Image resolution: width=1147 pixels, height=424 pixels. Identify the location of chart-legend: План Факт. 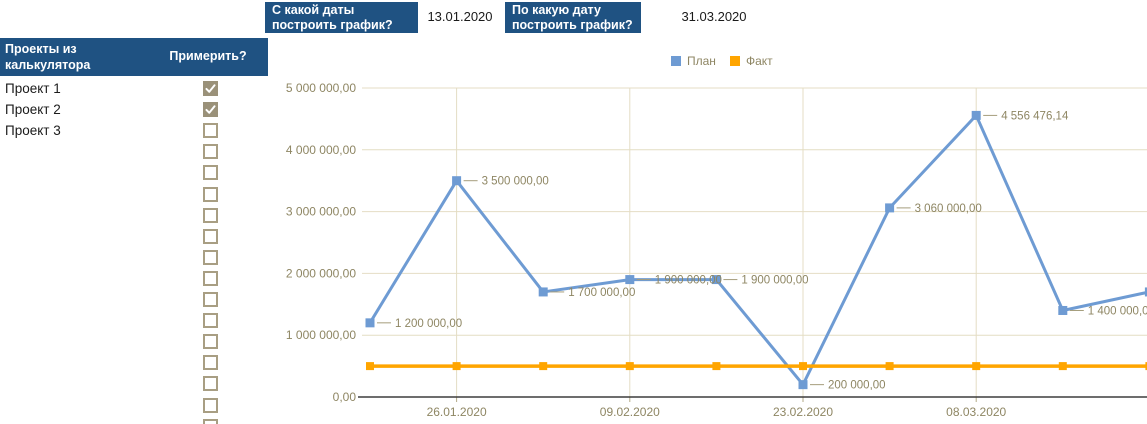
(722, 61).